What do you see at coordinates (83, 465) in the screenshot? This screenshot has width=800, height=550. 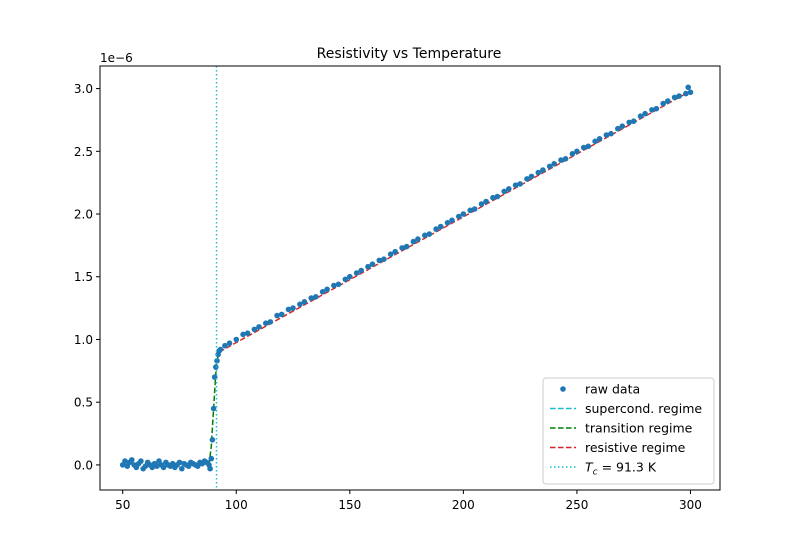 I see `y-tick-label: 0.0` at bounding box center [83, 465].